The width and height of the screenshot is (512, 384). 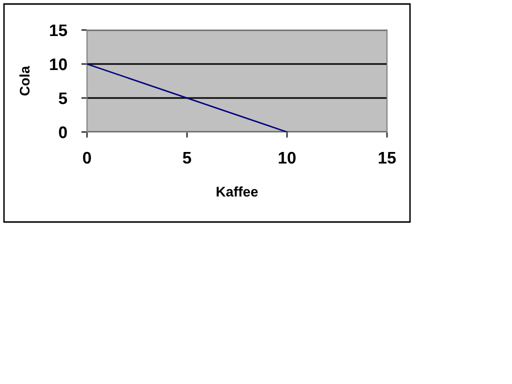 I want to click on x-tick-label: 0, so click(x=87, y=158).